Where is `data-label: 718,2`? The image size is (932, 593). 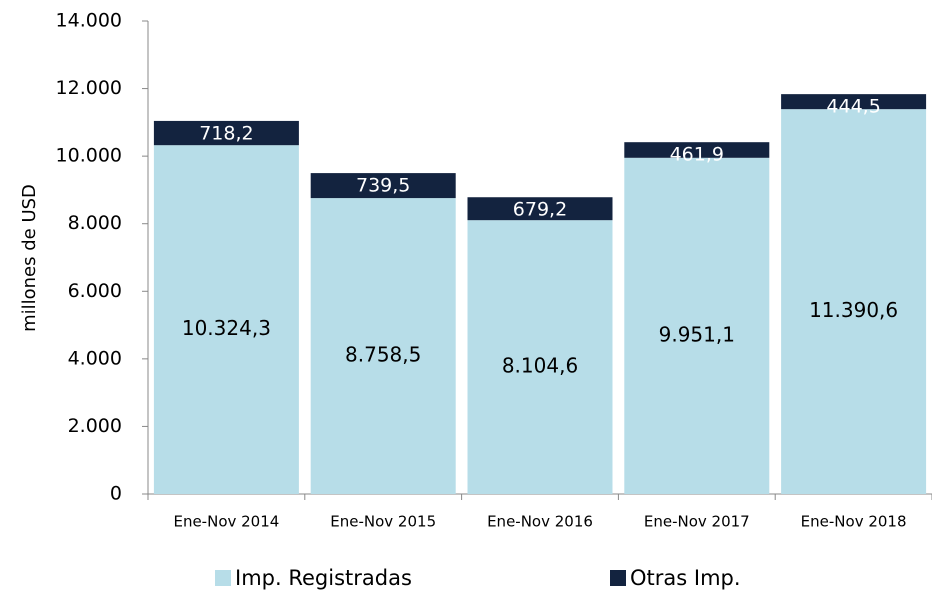 data-label: 718,2 is located at coordinates (226, 133).